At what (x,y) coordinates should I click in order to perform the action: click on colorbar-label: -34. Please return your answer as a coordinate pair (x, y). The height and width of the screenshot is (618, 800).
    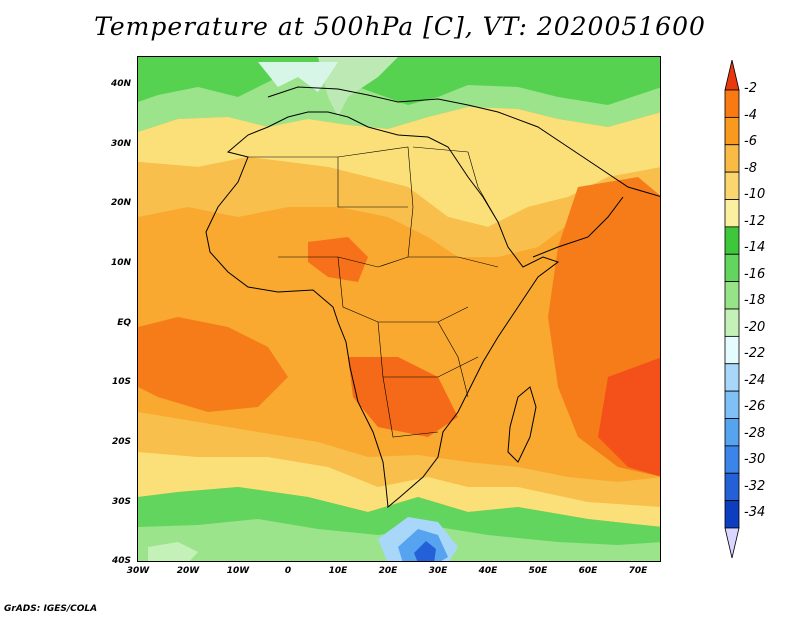
    Looking at the image, I should click on (755, 512).